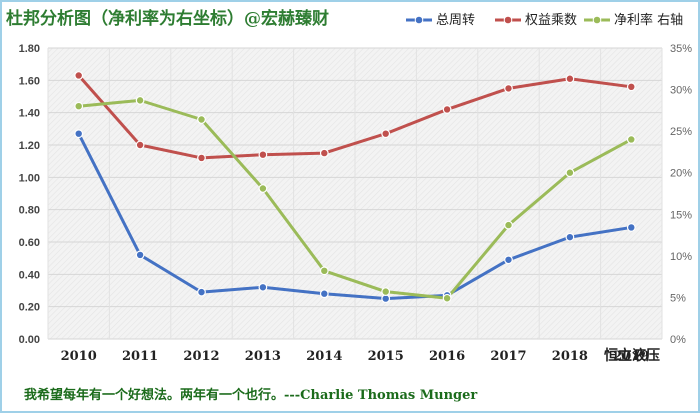  I want to click on left-tick-label: 1.40, so click(29, 114).